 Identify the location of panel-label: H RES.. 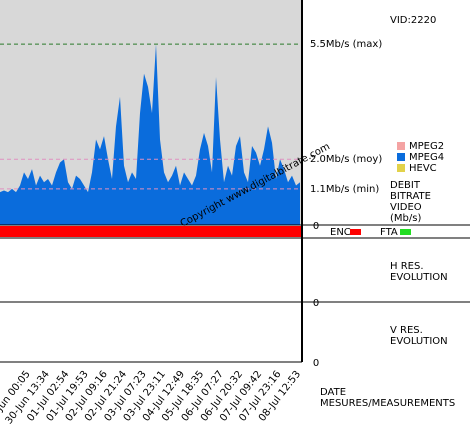
(407, 266).